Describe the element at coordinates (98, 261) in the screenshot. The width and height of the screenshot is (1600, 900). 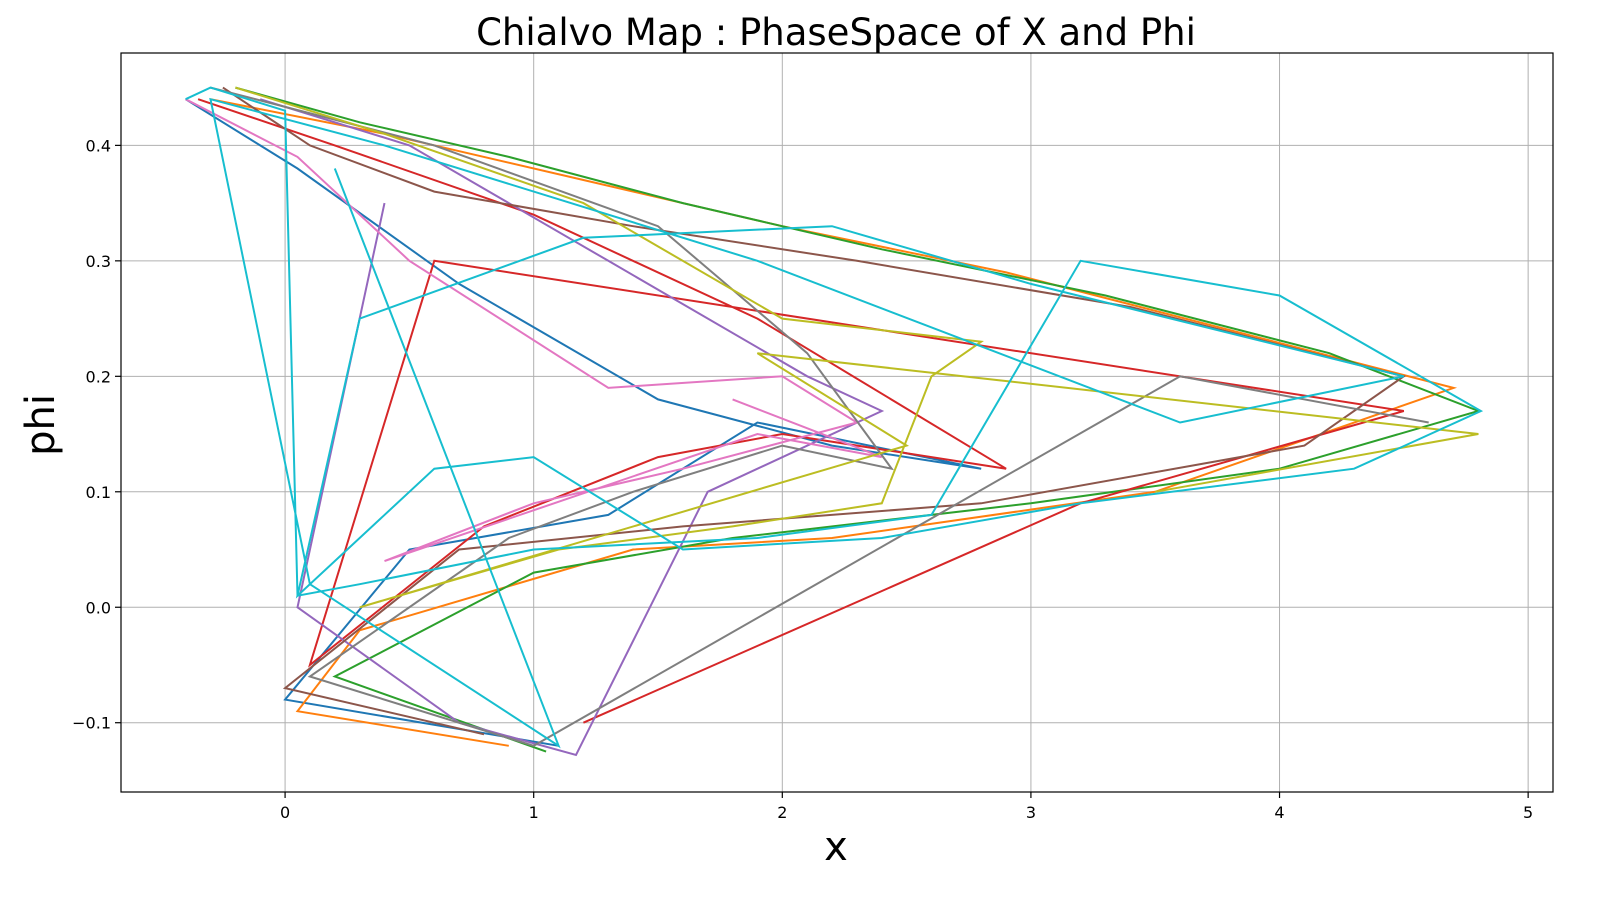
I see `y-tick-label: 0.3` at that location.